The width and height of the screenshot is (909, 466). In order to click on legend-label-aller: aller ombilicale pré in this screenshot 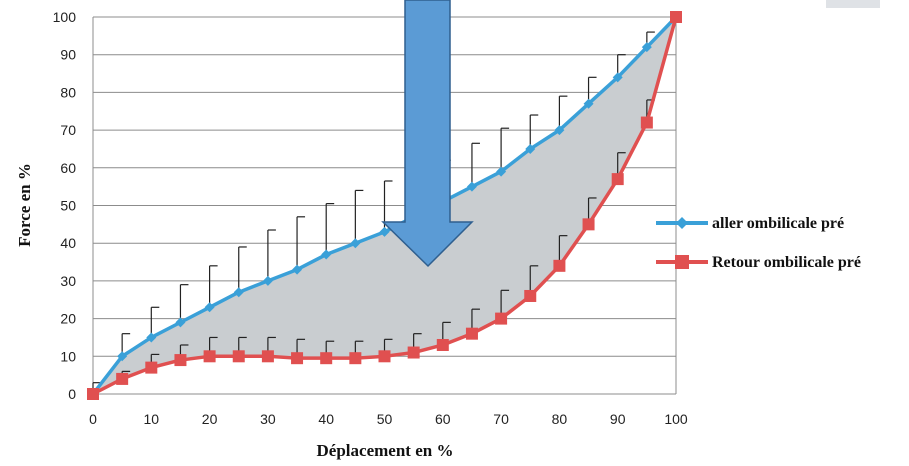, I will do `click(778, 223)`.